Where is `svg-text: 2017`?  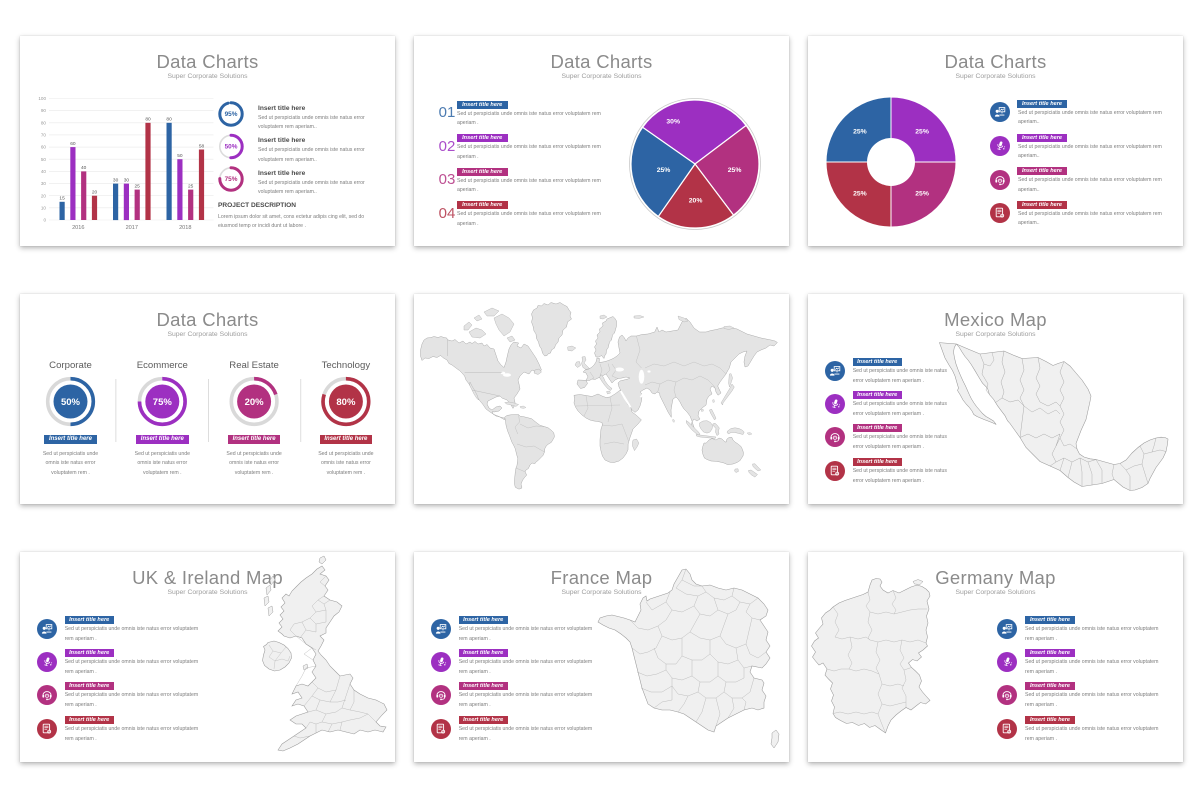
svg-text: 2017 is located at coordinates (132, 228).